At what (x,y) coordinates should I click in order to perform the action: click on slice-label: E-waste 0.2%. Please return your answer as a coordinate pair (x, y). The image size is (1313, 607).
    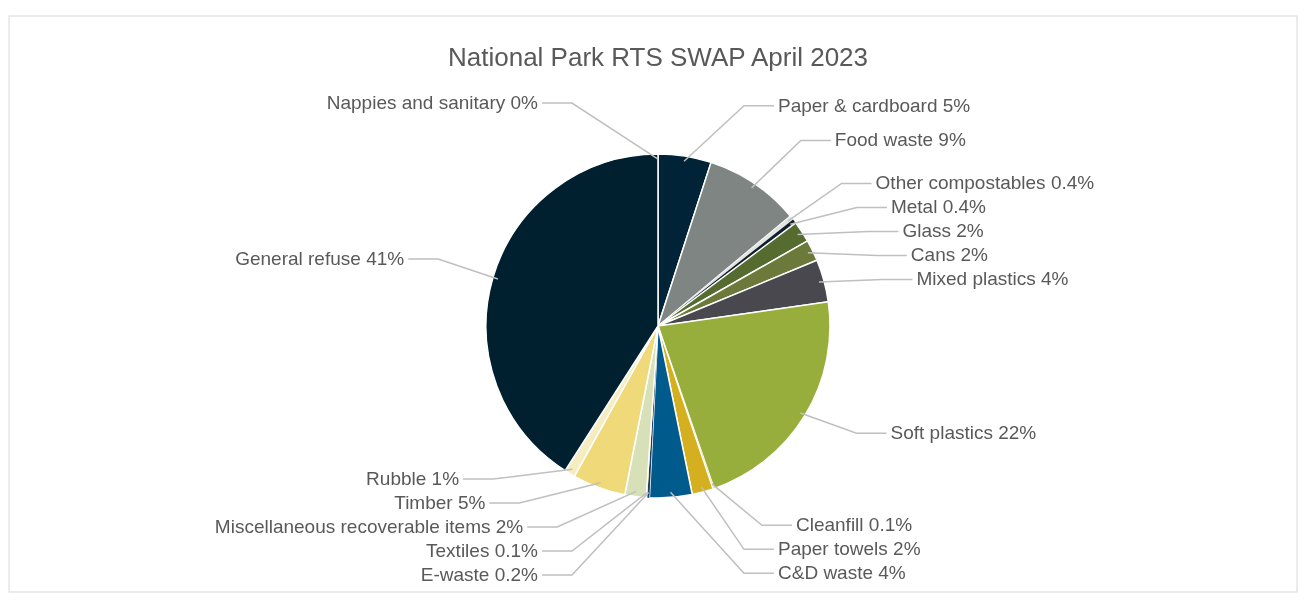
    Looking at the image, I should click on (479, 574).